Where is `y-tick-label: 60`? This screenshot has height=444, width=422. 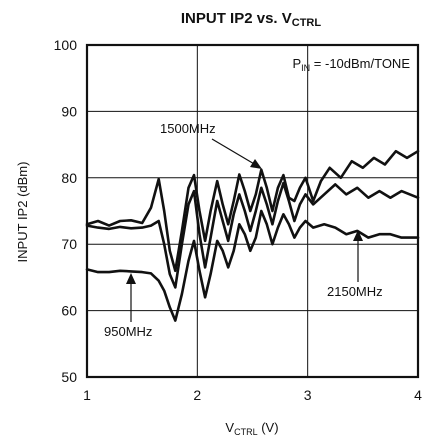
y-tick-label: 60 is located at coordinates (69, 311).